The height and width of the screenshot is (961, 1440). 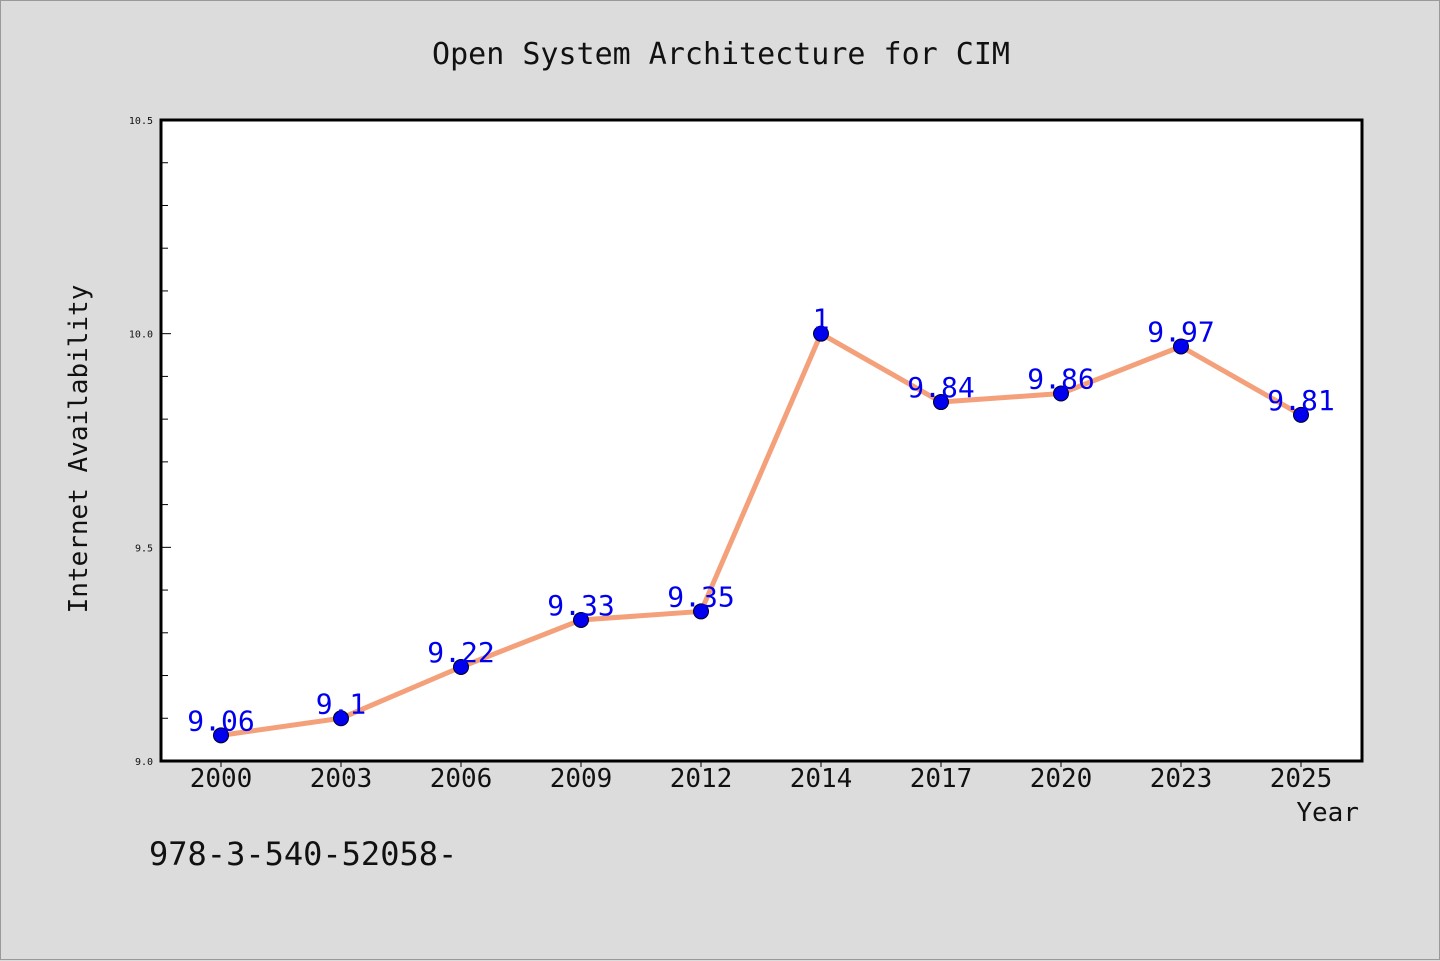 What do you see at coordinates (701, 779) in the screenshot?
I see `x-tick-label: 2012` at bounding box center [701, 779].